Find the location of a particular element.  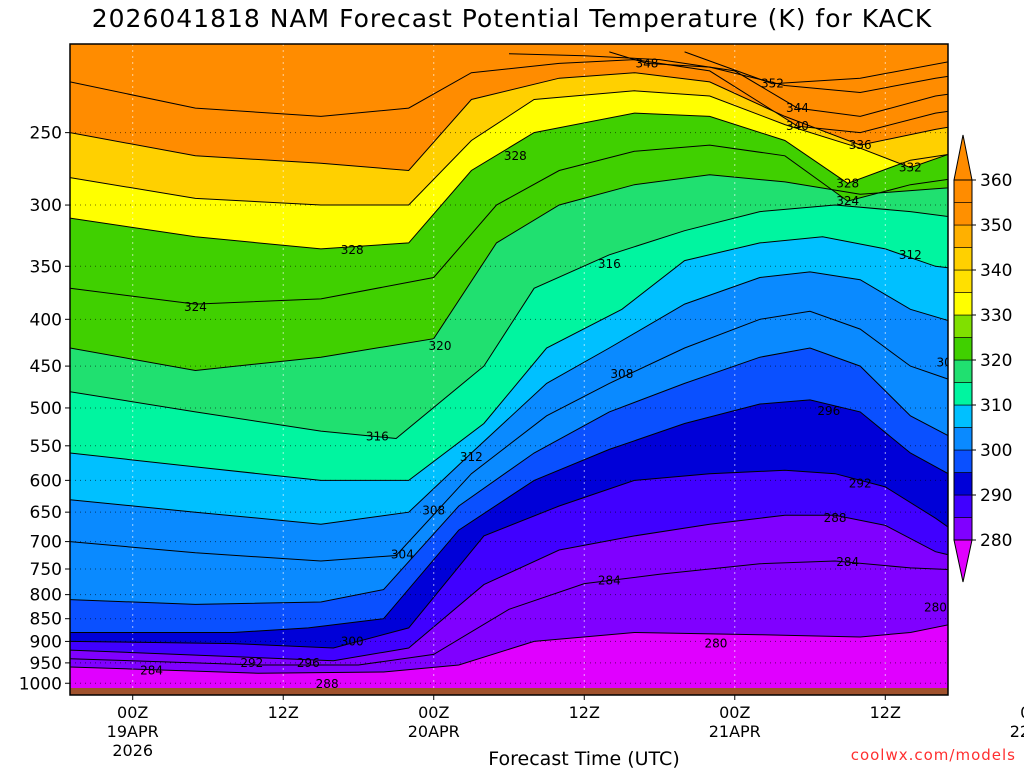

y-tick-label-650: 650 is located at coordinates (46, 513).